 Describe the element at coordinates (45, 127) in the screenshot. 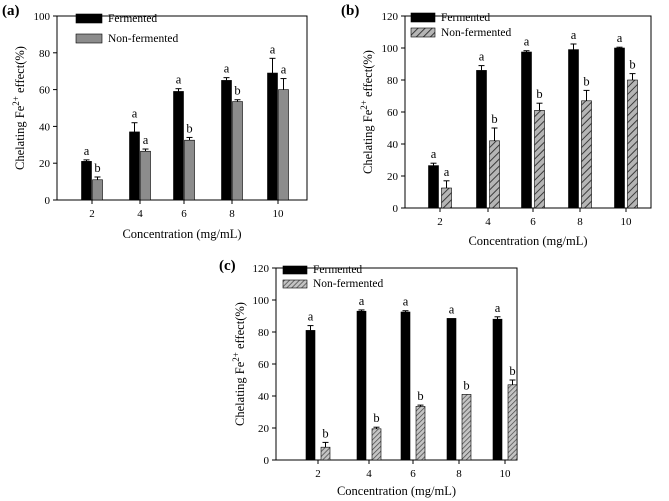

I see `y-tick-label: 40` at that location.